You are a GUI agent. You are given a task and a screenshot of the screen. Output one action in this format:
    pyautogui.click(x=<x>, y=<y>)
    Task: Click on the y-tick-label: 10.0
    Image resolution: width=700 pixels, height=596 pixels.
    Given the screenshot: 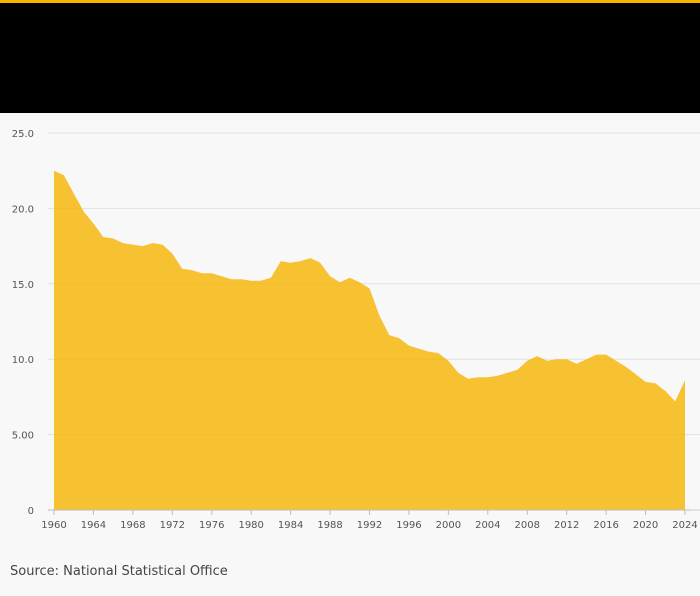 What is the action you would take?
    pyautogui.click(x=23, y=360)
    